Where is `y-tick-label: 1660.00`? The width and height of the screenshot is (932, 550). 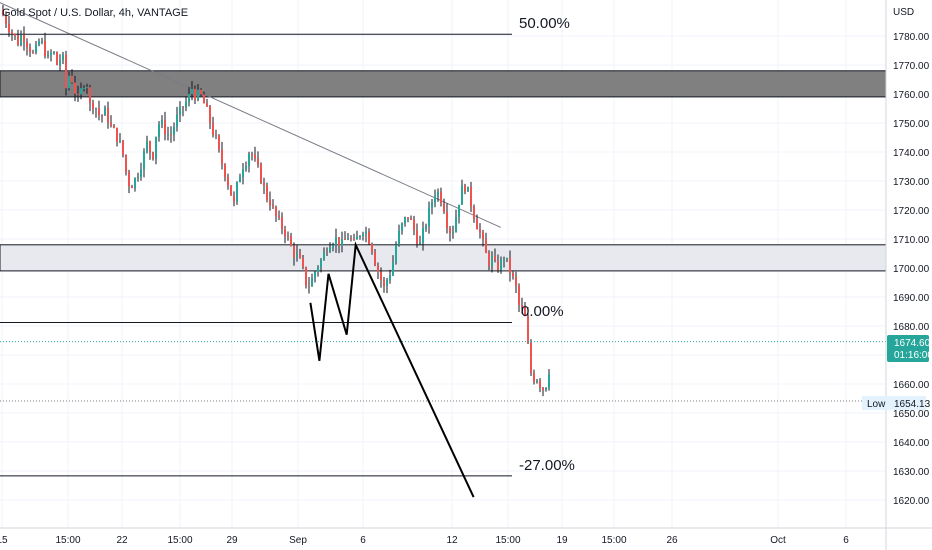 y-tick-label: 1660.00 is located at coordinates (911, 385).